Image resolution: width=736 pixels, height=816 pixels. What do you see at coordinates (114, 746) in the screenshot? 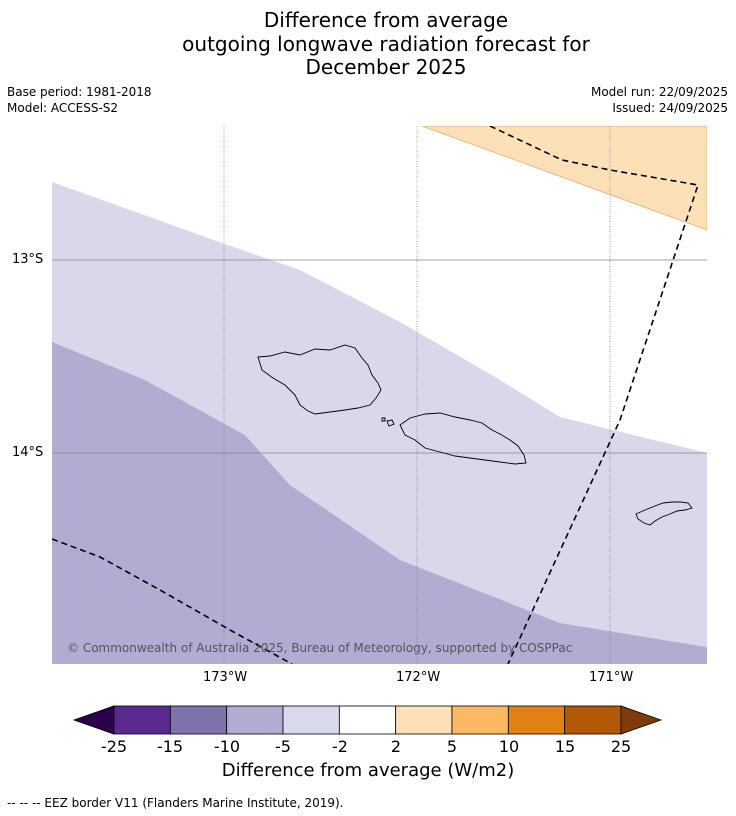
I see `colorbar-label: -25` at bounding box center [114, 746].